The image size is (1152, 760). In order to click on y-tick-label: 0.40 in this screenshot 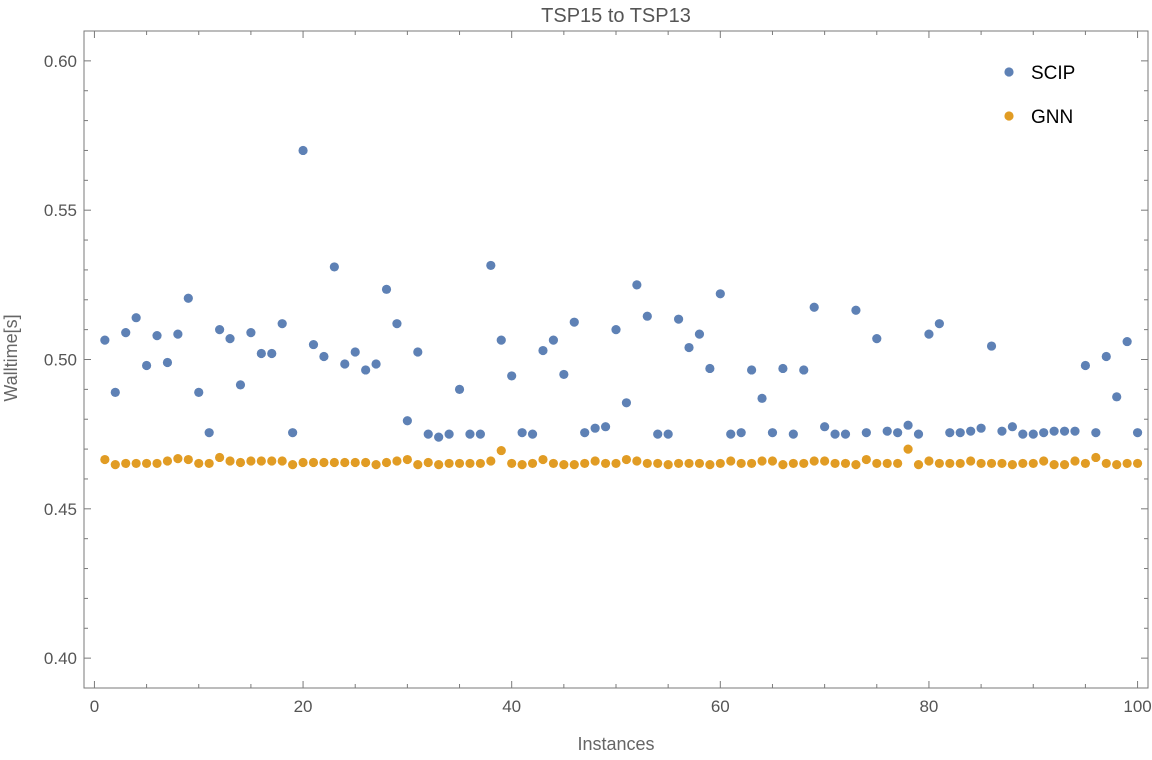, I will do `click(60, 658)`.